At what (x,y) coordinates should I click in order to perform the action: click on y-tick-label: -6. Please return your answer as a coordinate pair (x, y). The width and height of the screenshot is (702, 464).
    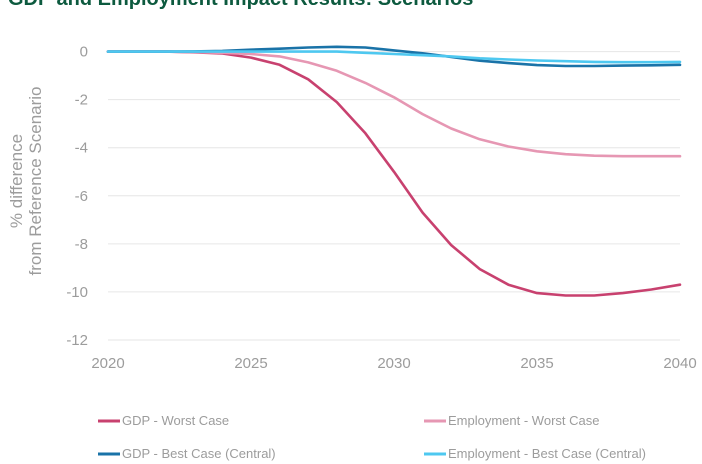
    Looking at the image, I should click on (81, 196).